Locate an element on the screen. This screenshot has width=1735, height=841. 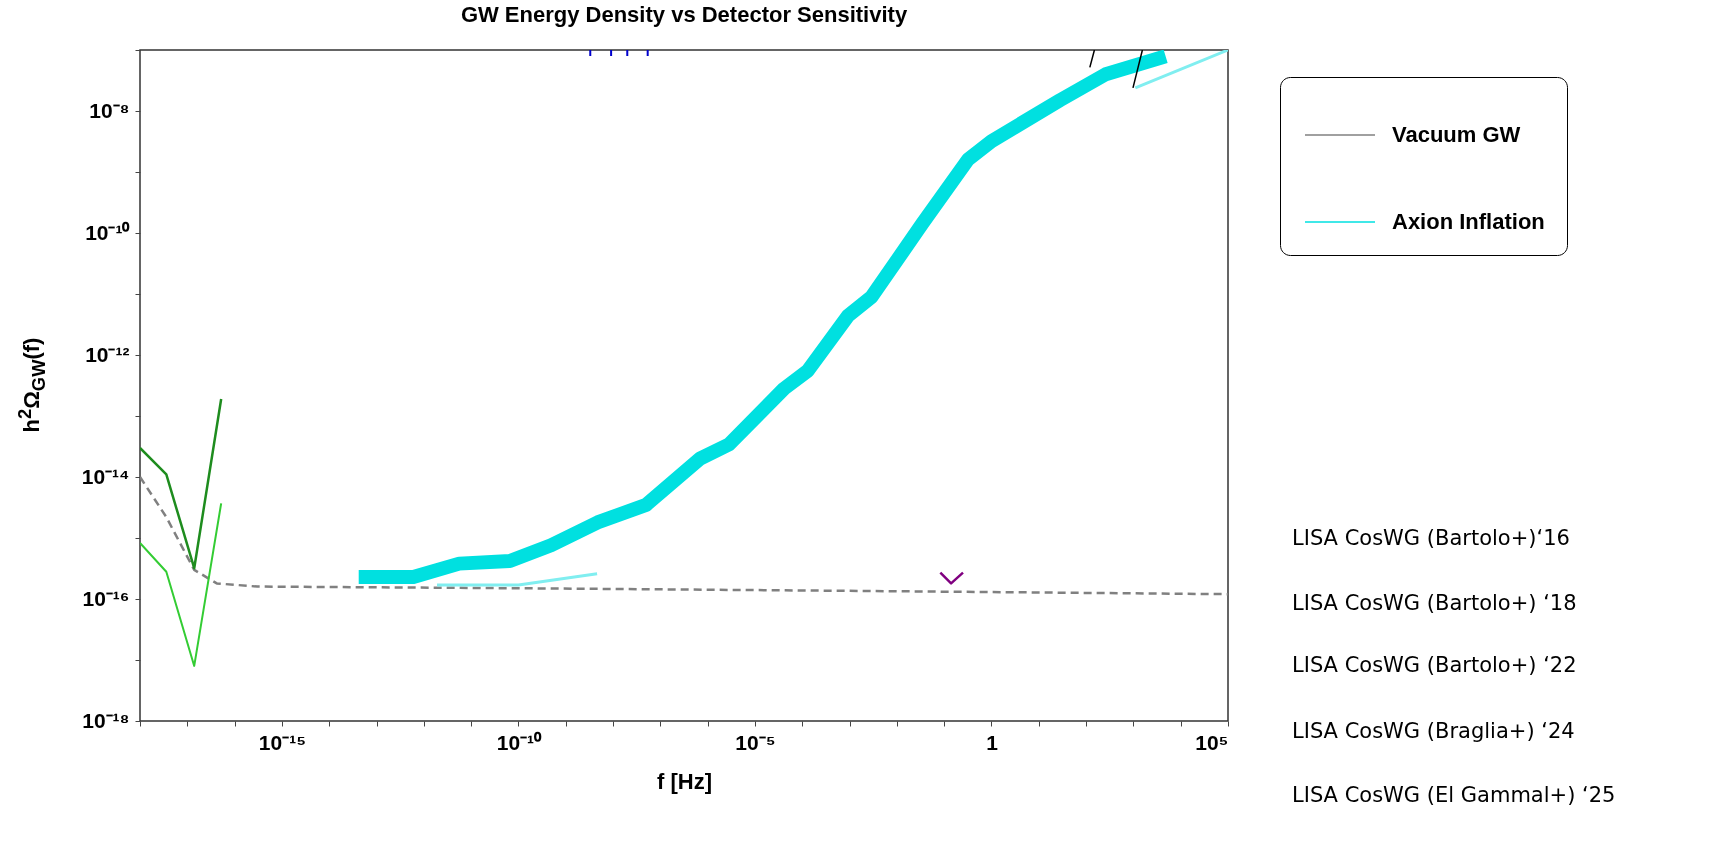
y-tick-label: 10⁻¹⁰ is located at coordinates (108, 232).